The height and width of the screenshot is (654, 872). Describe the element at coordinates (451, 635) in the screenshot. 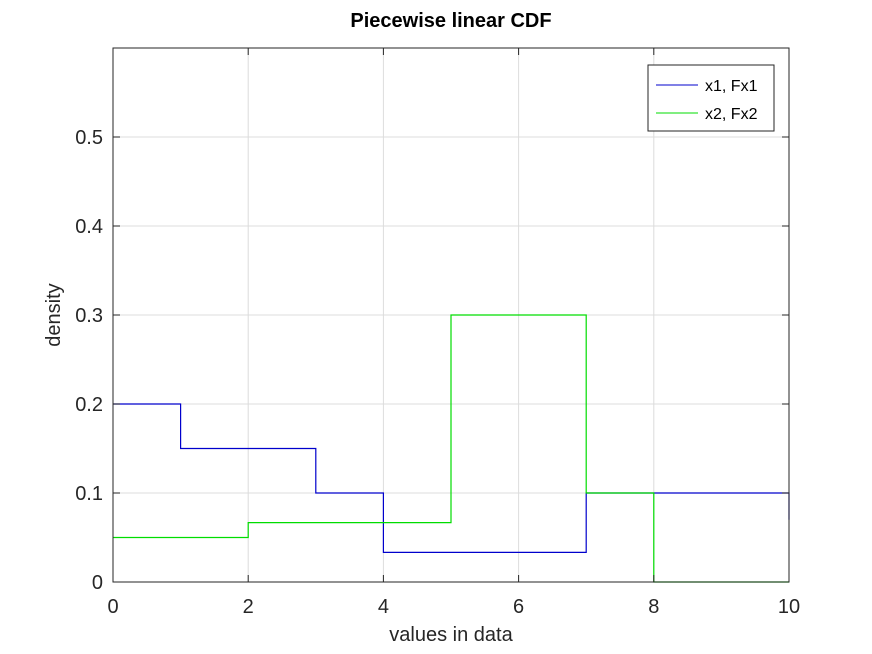

I see `x-axis-label: values in data` at that location.